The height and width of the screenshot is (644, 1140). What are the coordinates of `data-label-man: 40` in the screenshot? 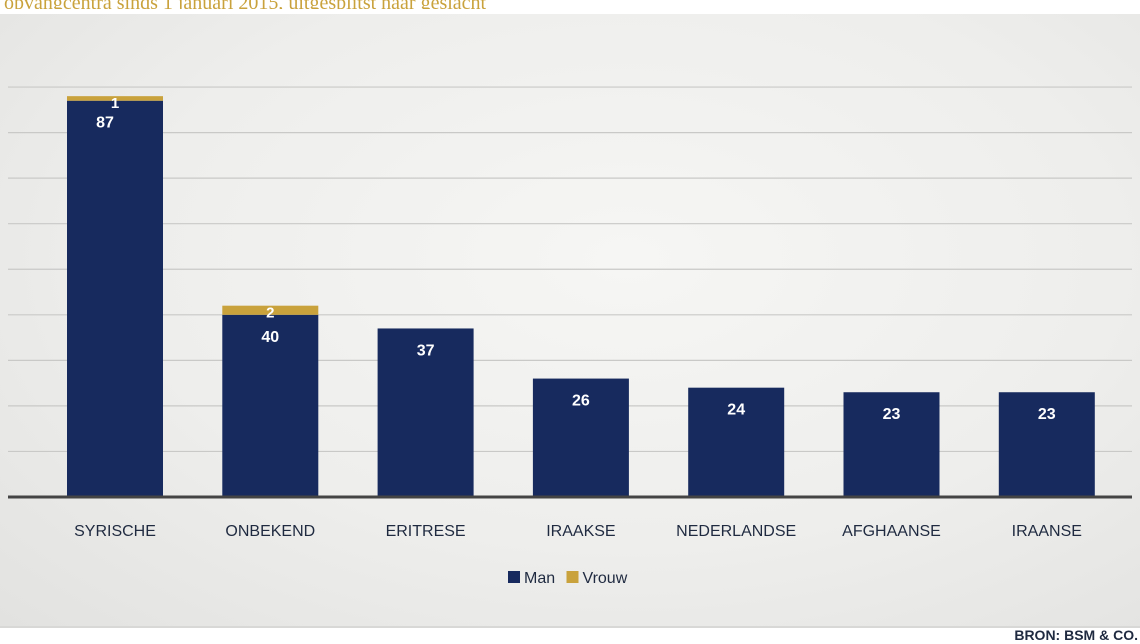 It's located at (270, 337).